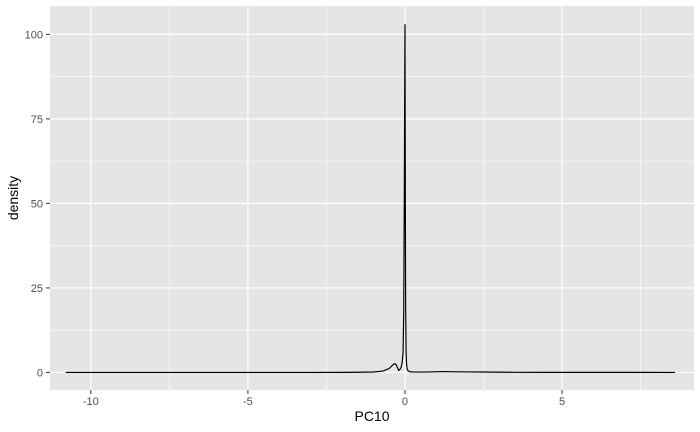 The height and width of the screenshot is (432, 700). I want to click on y-tick-label: 25, so click(37, 289).